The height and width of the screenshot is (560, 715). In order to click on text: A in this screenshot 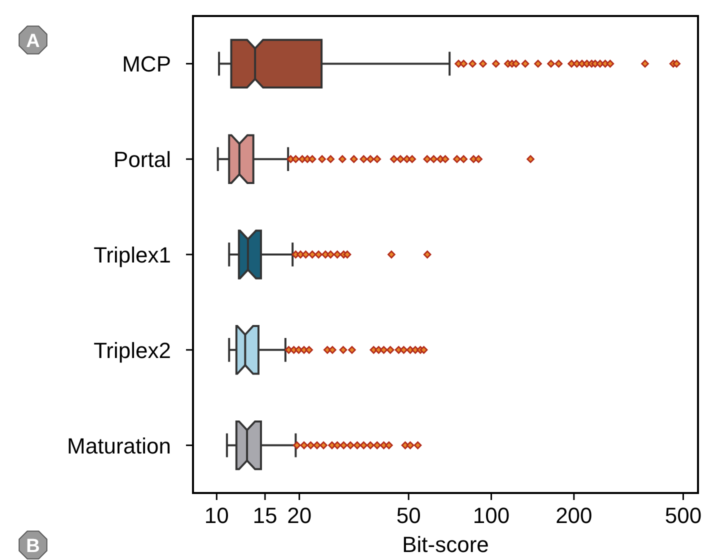, I will do `click(33, 41)`.